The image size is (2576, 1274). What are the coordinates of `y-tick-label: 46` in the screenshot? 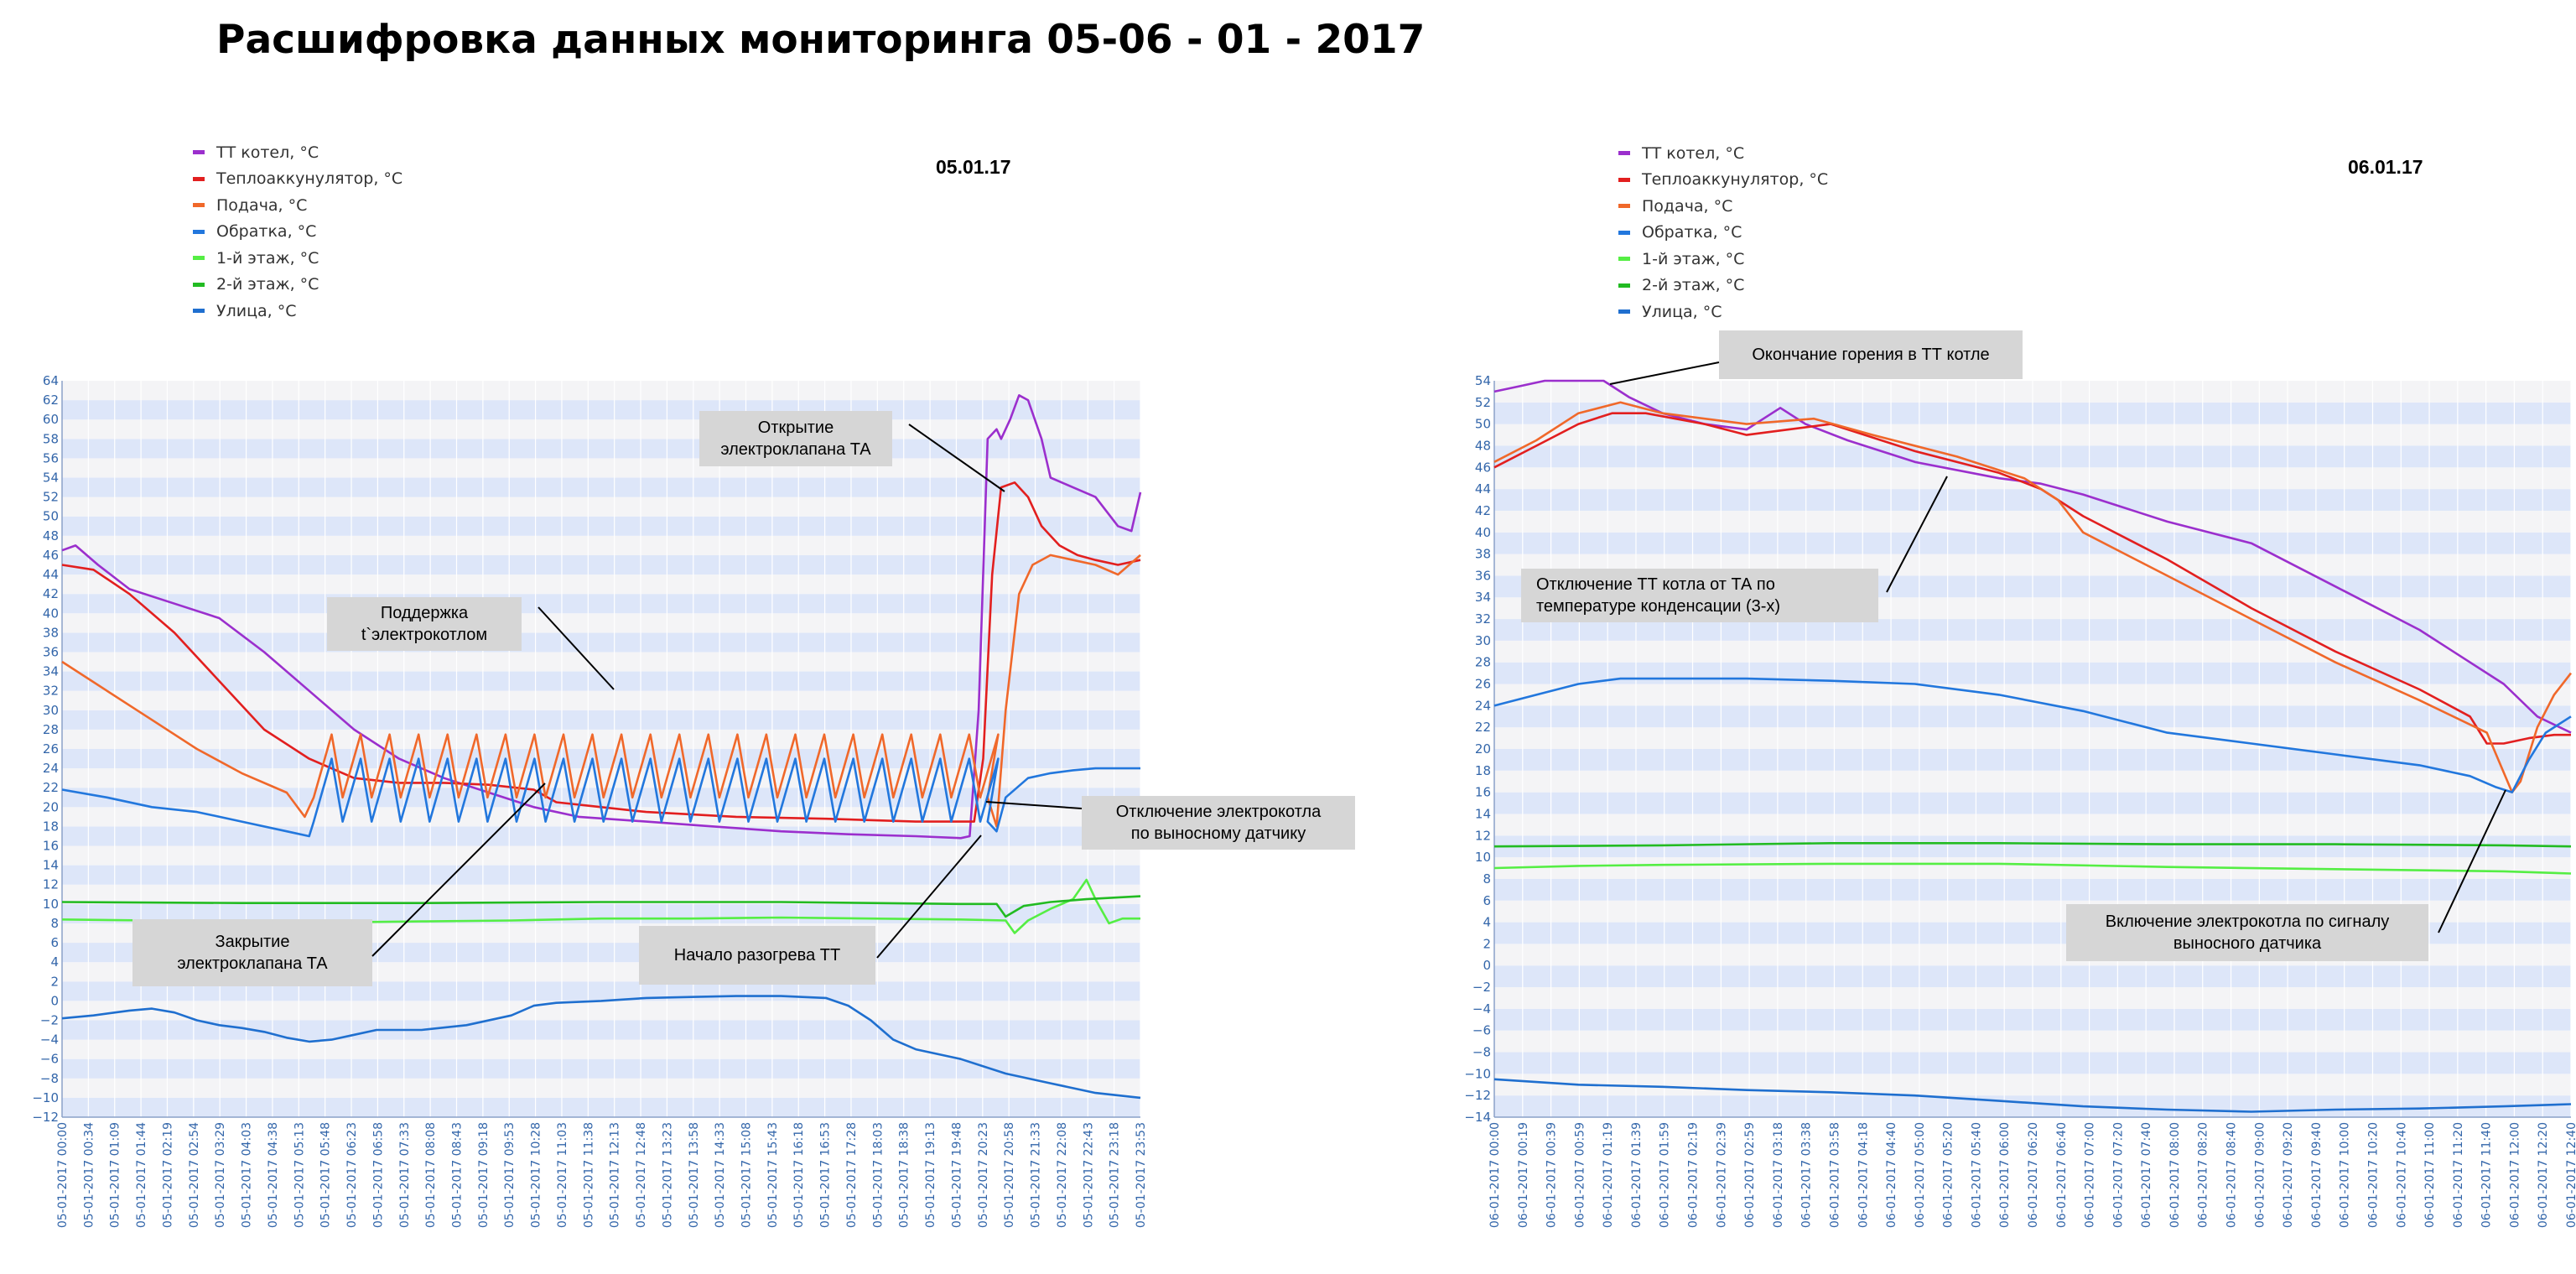 It's located at (51, 555).